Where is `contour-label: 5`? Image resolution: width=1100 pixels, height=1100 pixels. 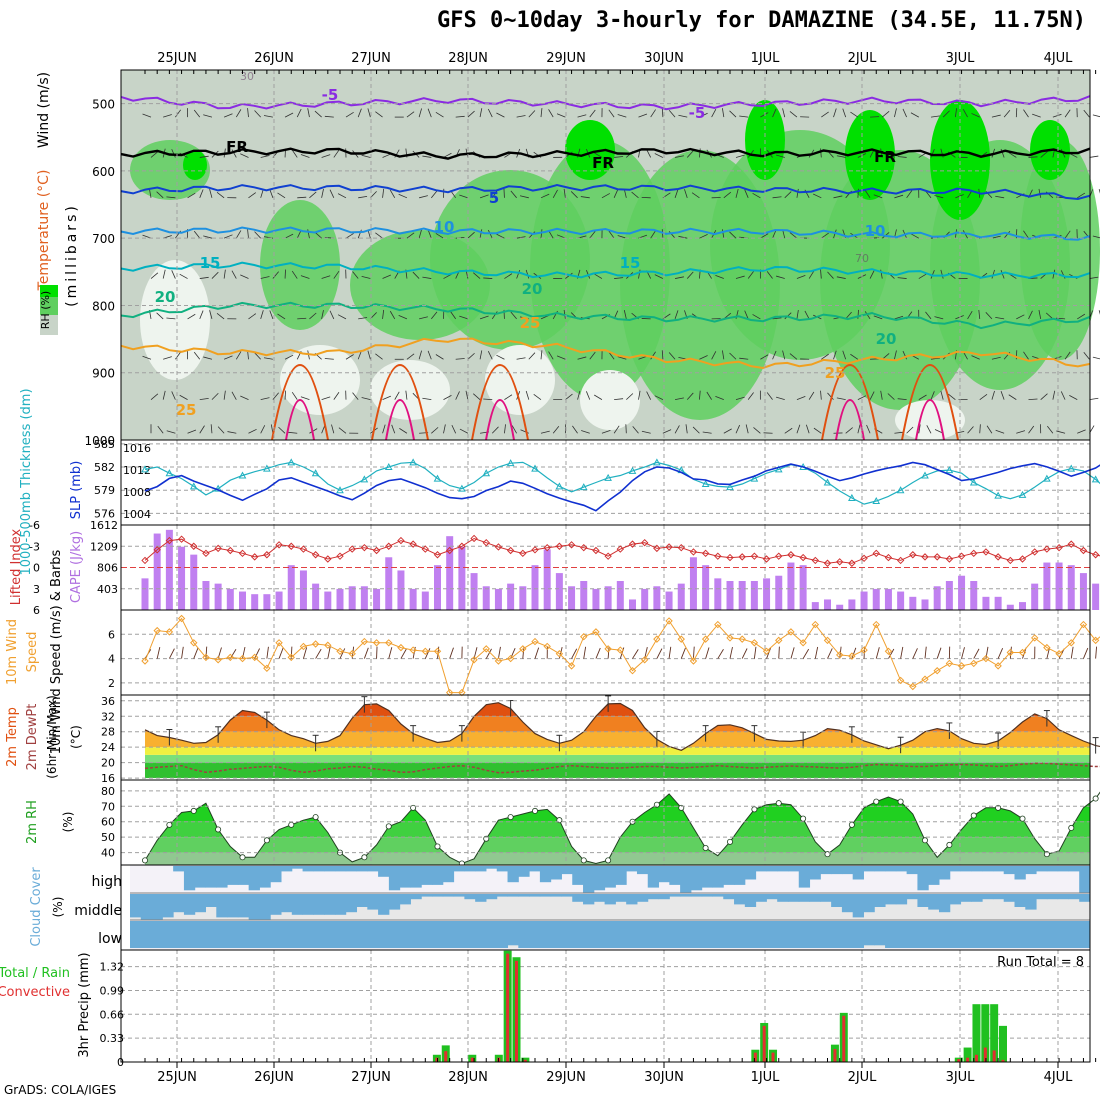 contour-label: 5 is located at coordinates (494, 198).